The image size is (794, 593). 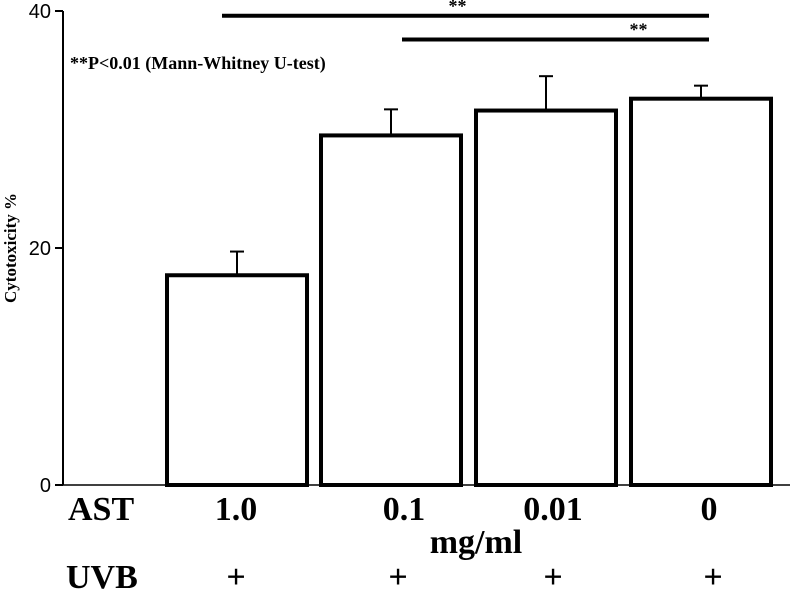 I want to click on category-label: 0.1, so click(x=404, y=509).